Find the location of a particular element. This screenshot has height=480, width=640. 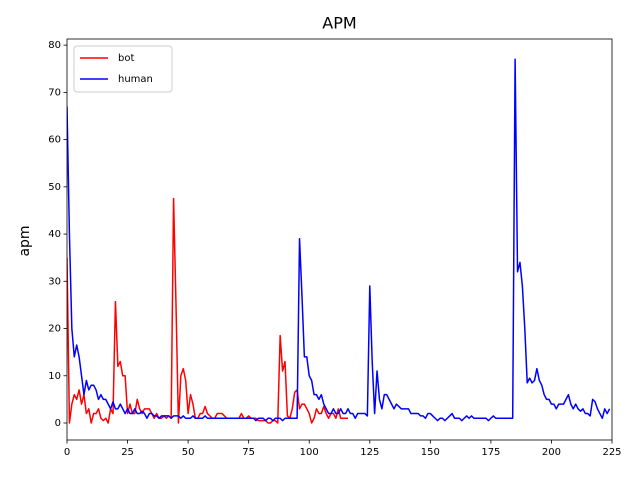

chart-title: APM is located at coordinates (339, 23).